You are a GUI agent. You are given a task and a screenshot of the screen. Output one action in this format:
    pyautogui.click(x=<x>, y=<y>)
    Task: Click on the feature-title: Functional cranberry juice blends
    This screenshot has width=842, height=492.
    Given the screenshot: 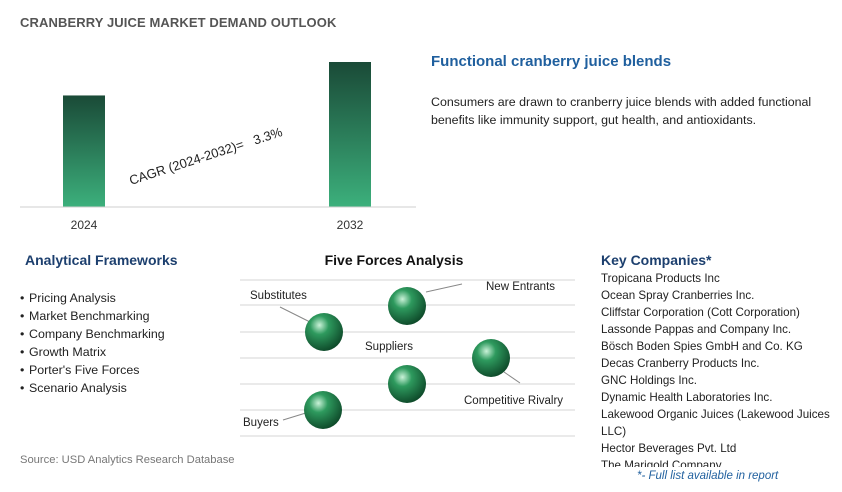 What is the action you would take?
    pyautogui.click(x=551, y=61)
    